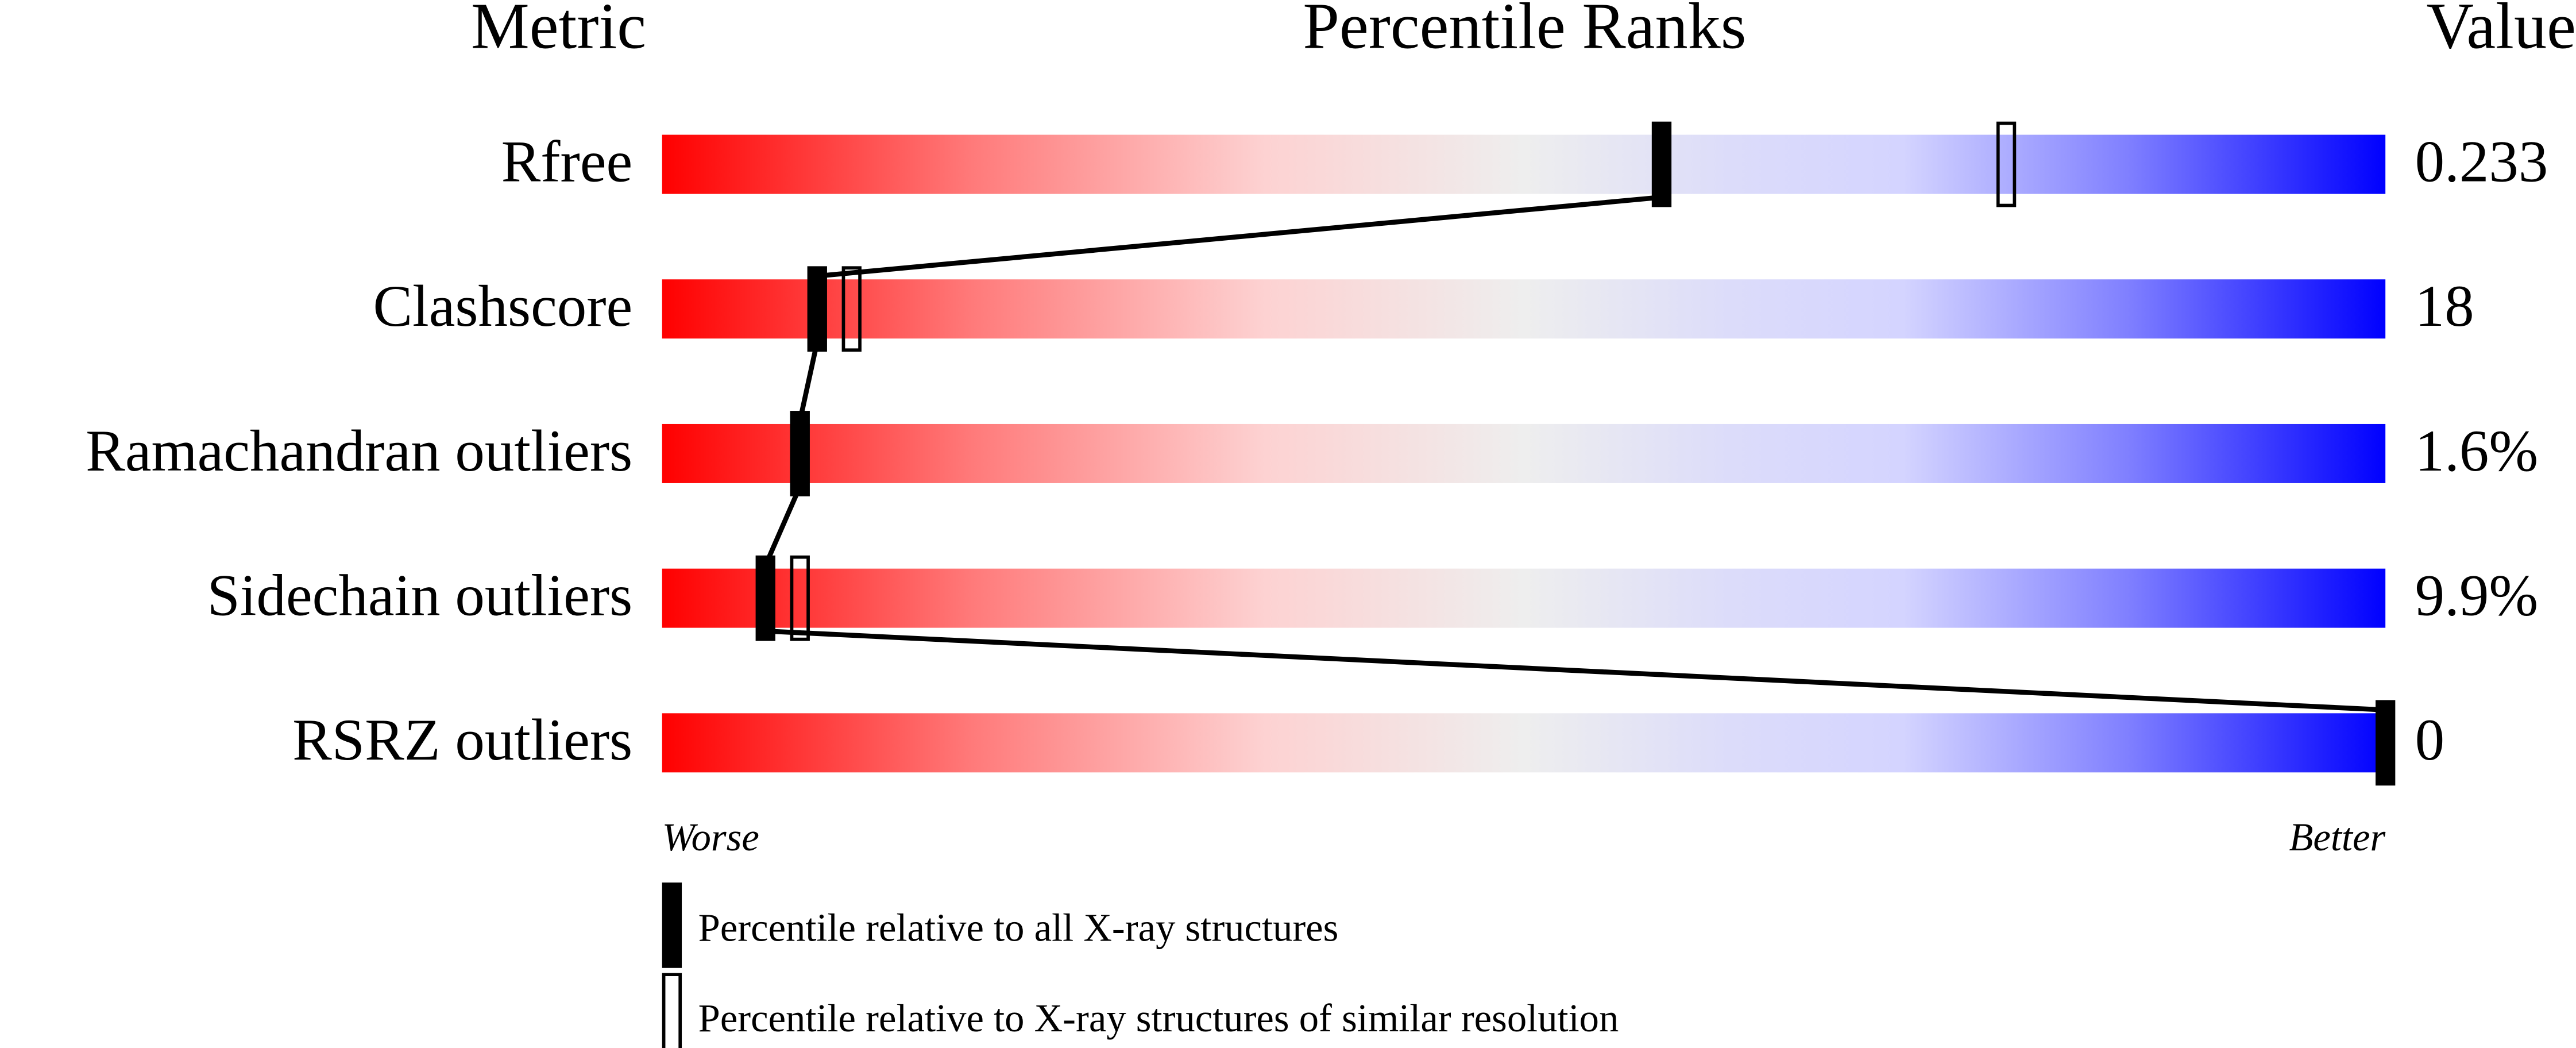  I want to click on chart-title: Percentile Ranks, so click(1524, 31).